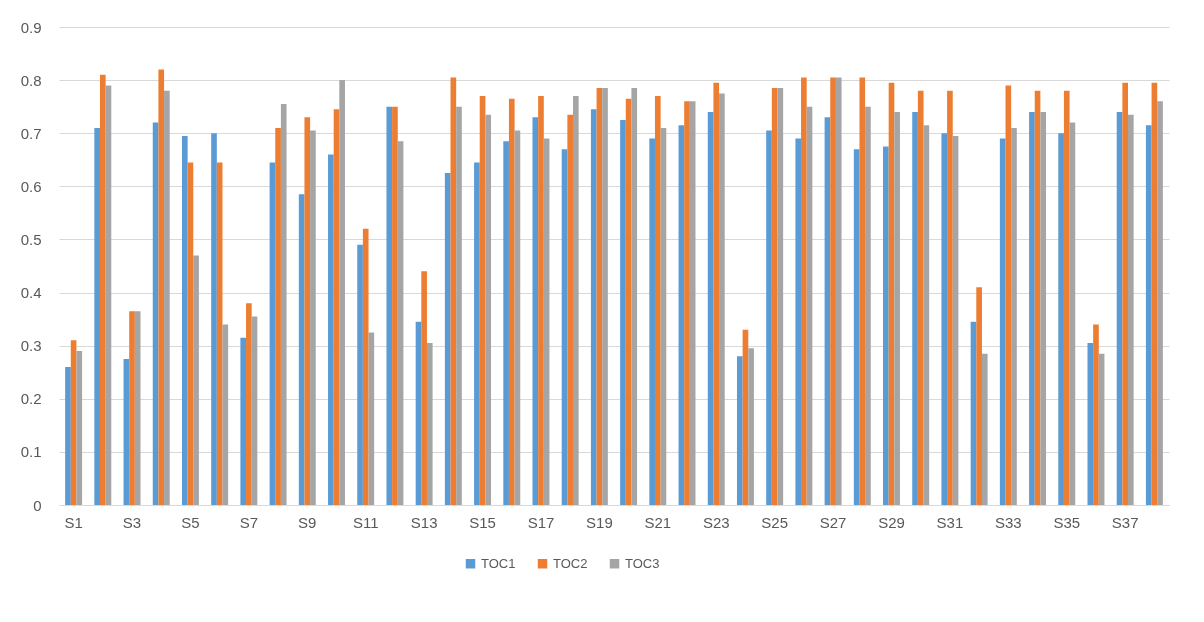 Image resolution: width=1204 pixels, height=622 pixels. Describe the element at coordinates (599, 522) in the screenshot. I see `x-tick-label: S19` at that location.